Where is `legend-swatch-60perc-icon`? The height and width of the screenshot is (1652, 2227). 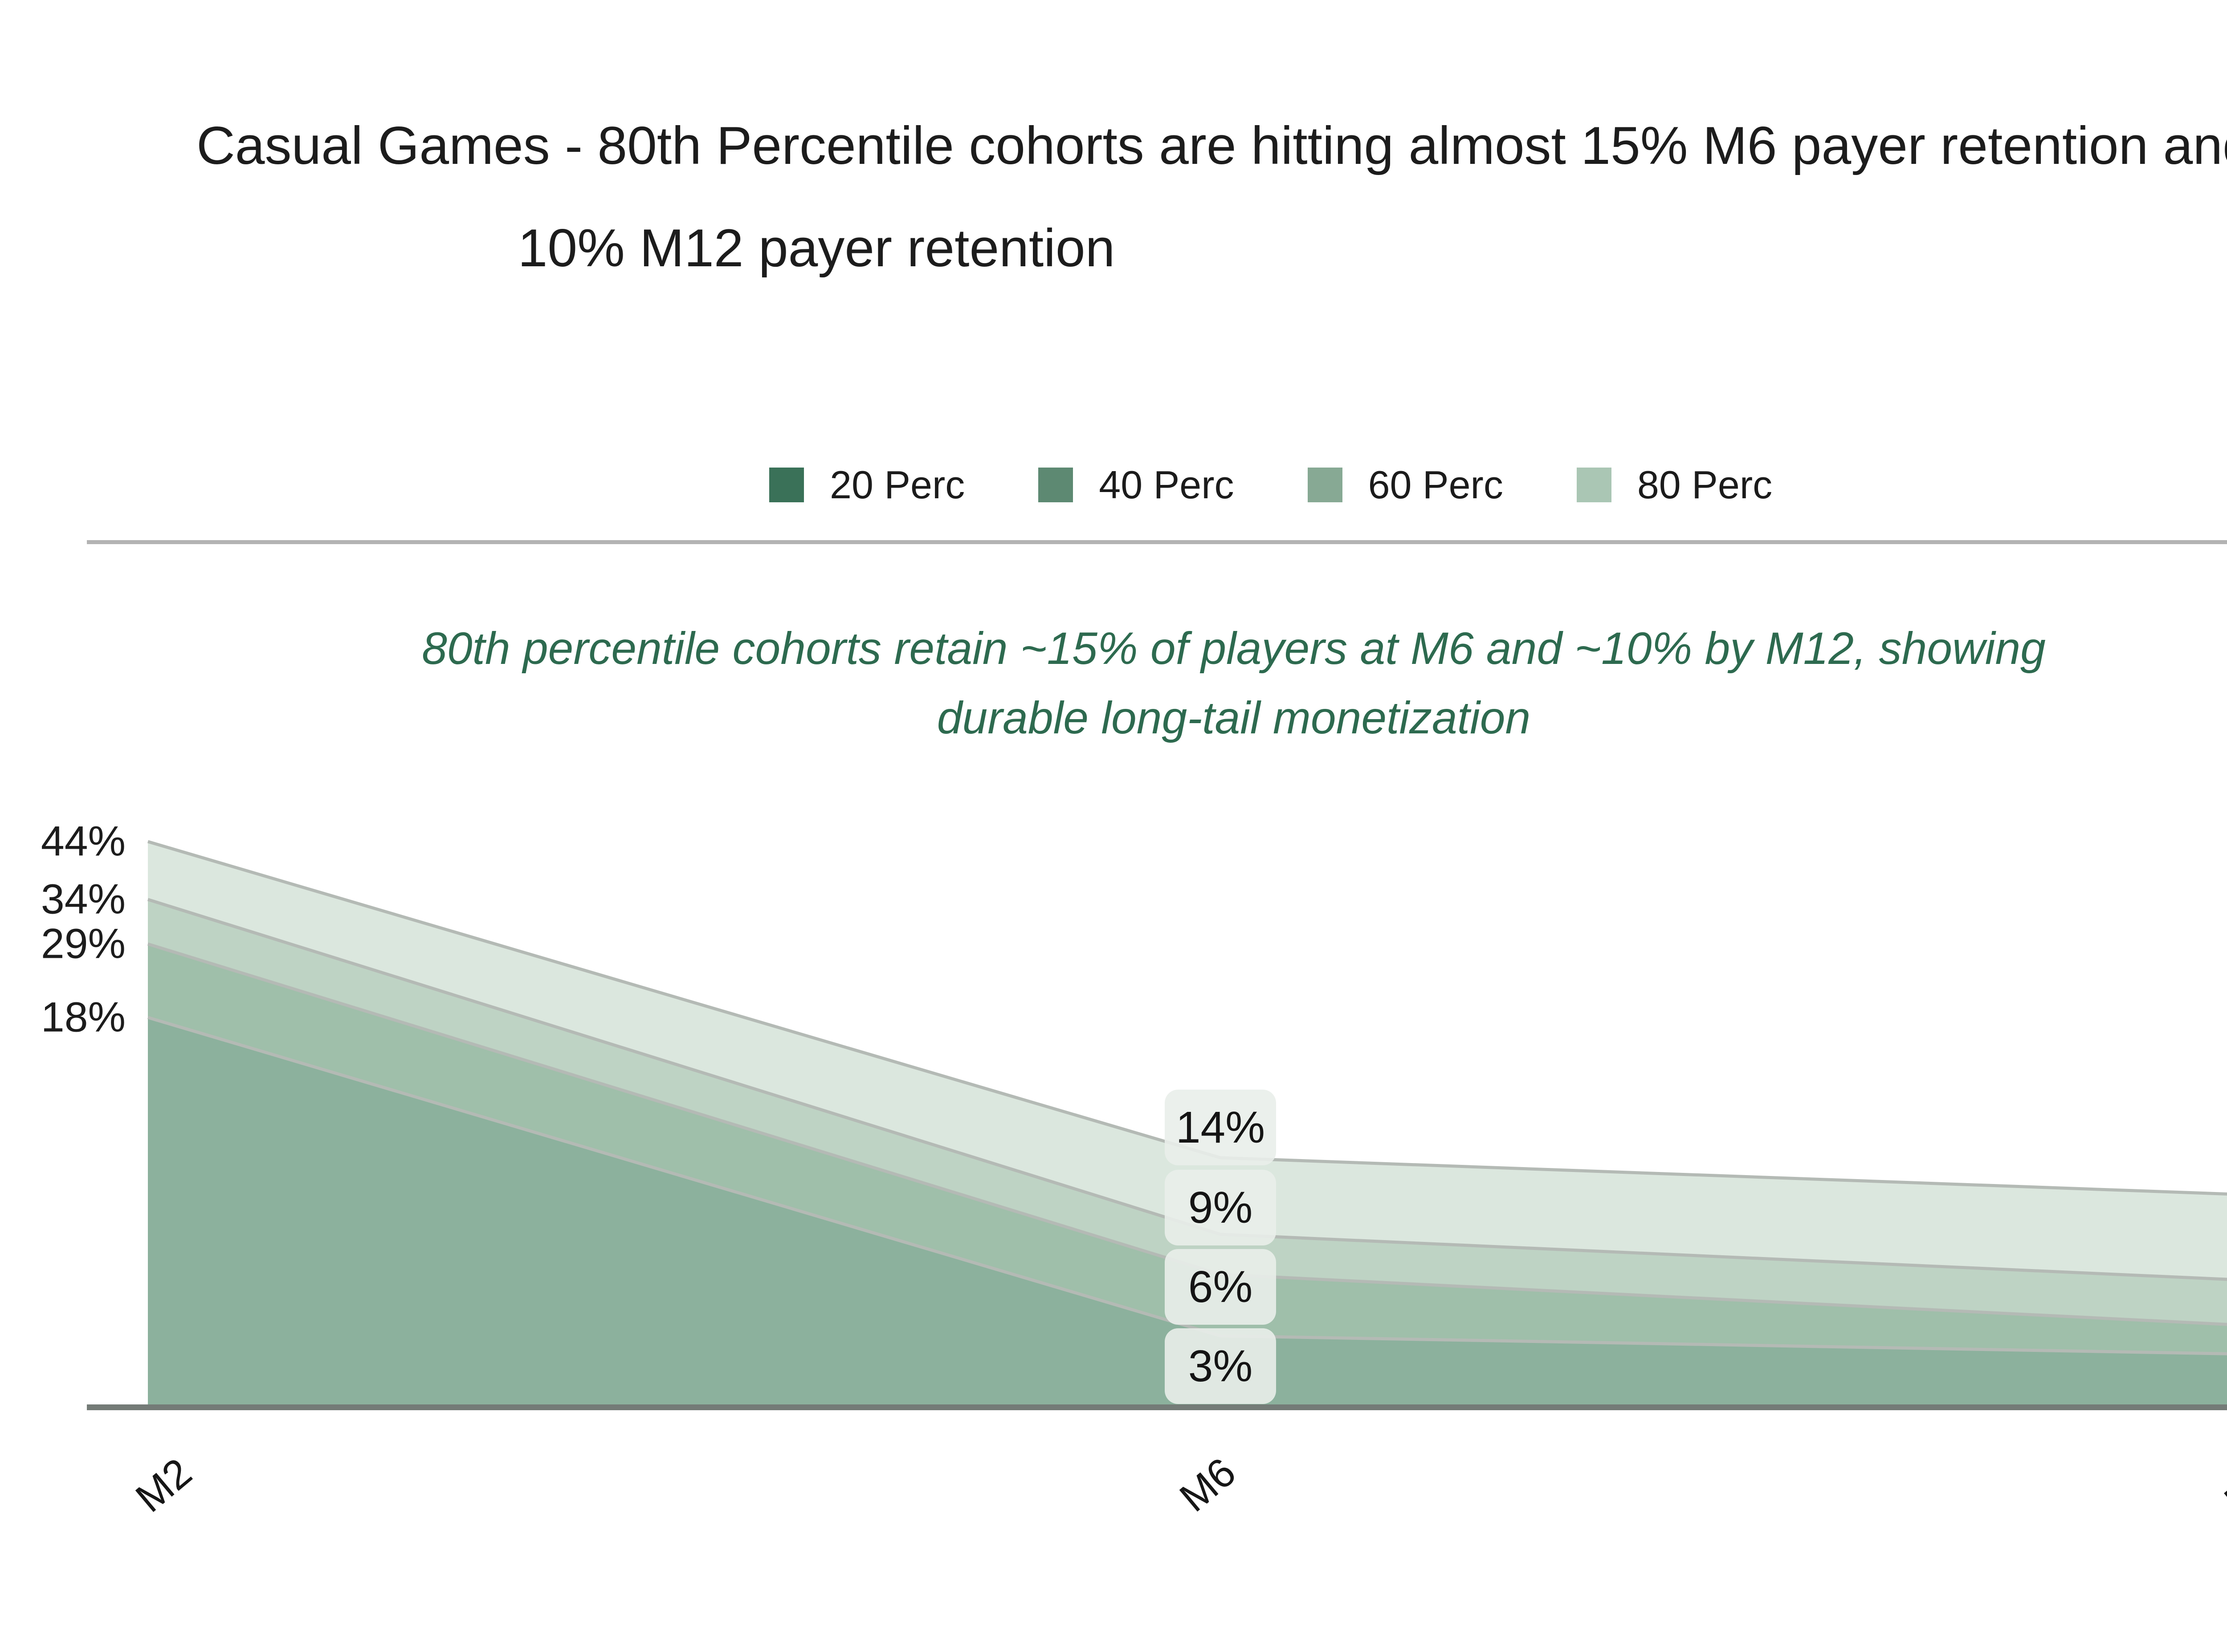 legend-swatch-60perc-icon is located at coordinates (1324, 485).